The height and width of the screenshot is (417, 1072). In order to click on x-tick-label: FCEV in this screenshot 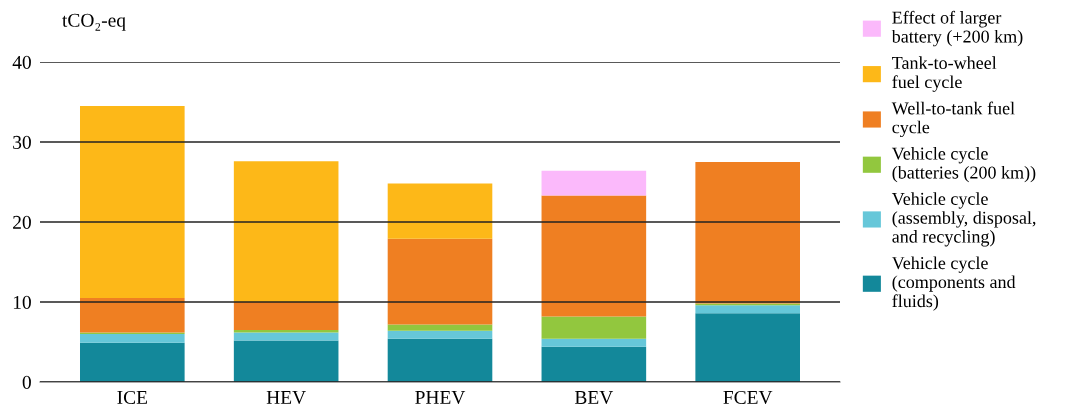, I will do `click(748, 397)`.